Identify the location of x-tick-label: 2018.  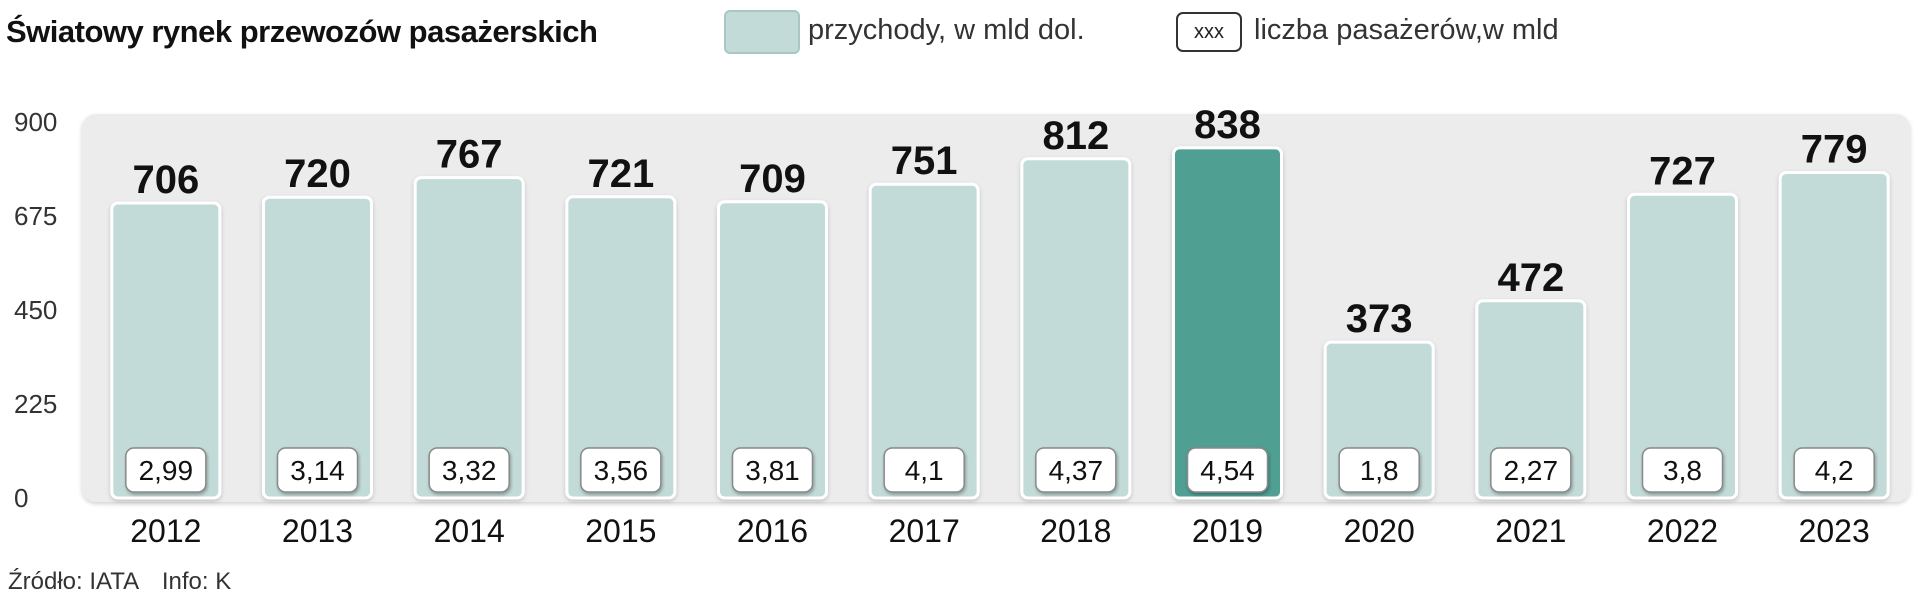
(1075, 531).